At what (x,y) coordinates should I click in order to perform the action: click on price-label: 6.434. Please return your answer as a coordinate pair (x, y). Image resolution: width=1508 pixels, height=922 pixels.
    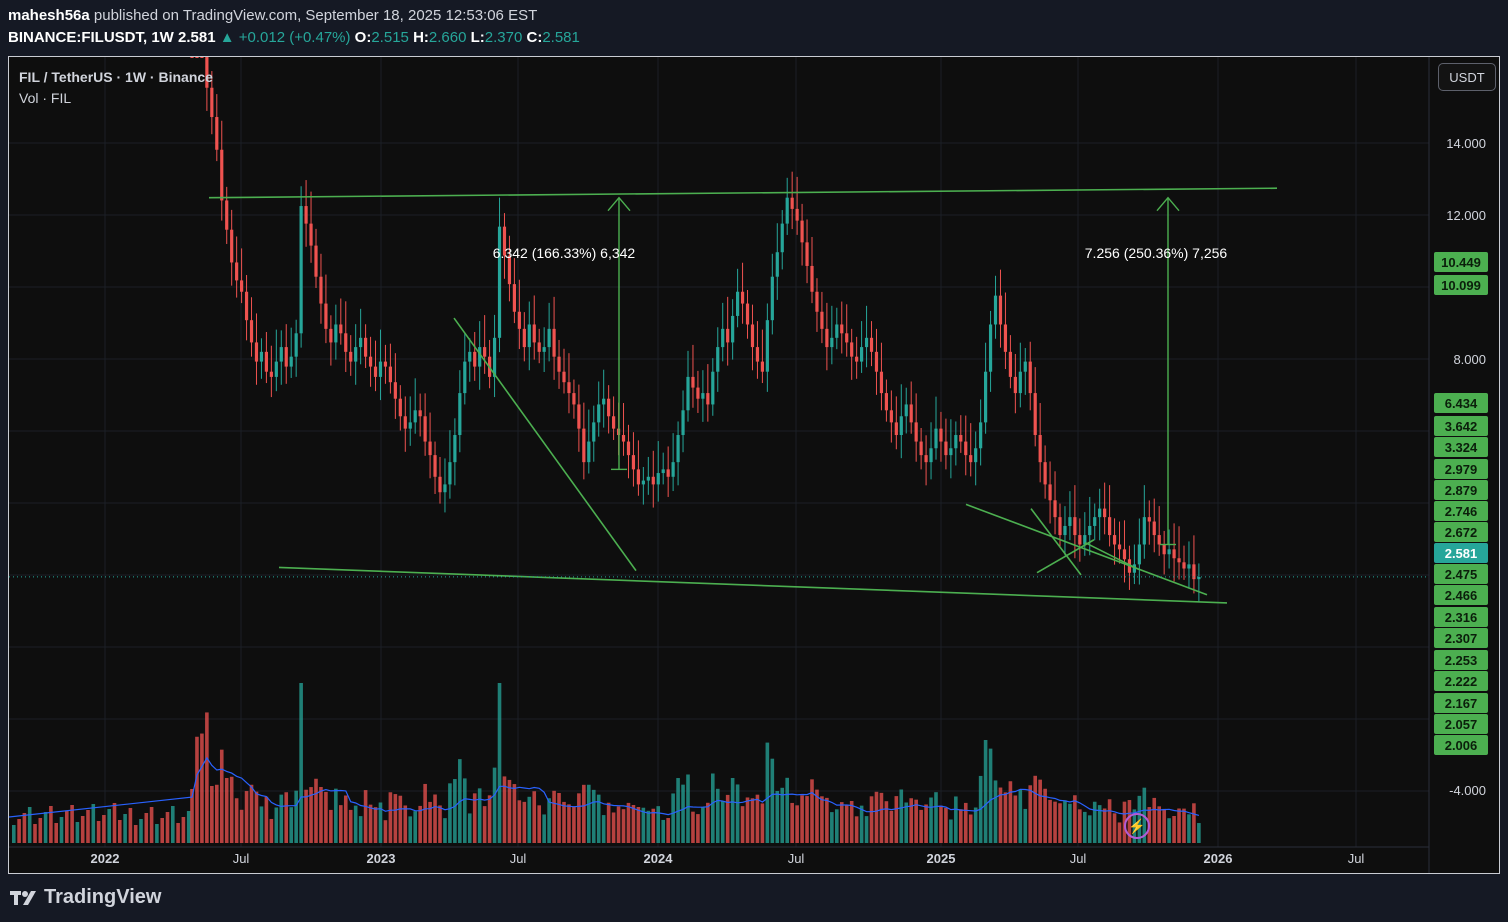
    Looking at the image, I should click on (1461, 403).